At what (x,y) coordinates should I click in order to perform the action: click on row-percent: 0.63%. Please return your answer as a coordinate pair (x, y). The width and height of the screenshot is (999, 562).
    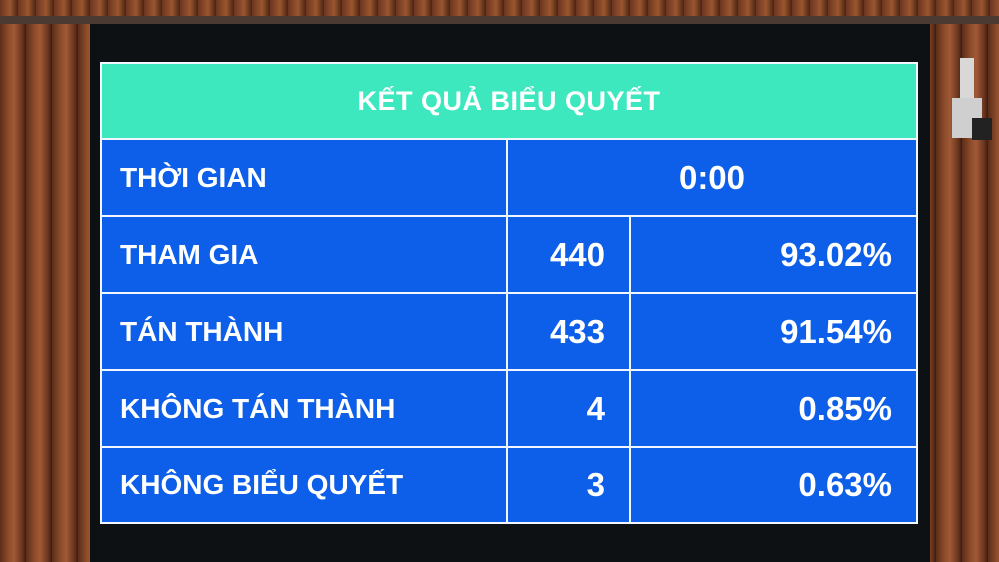
    Looking at the image, I should click on (773, 485).